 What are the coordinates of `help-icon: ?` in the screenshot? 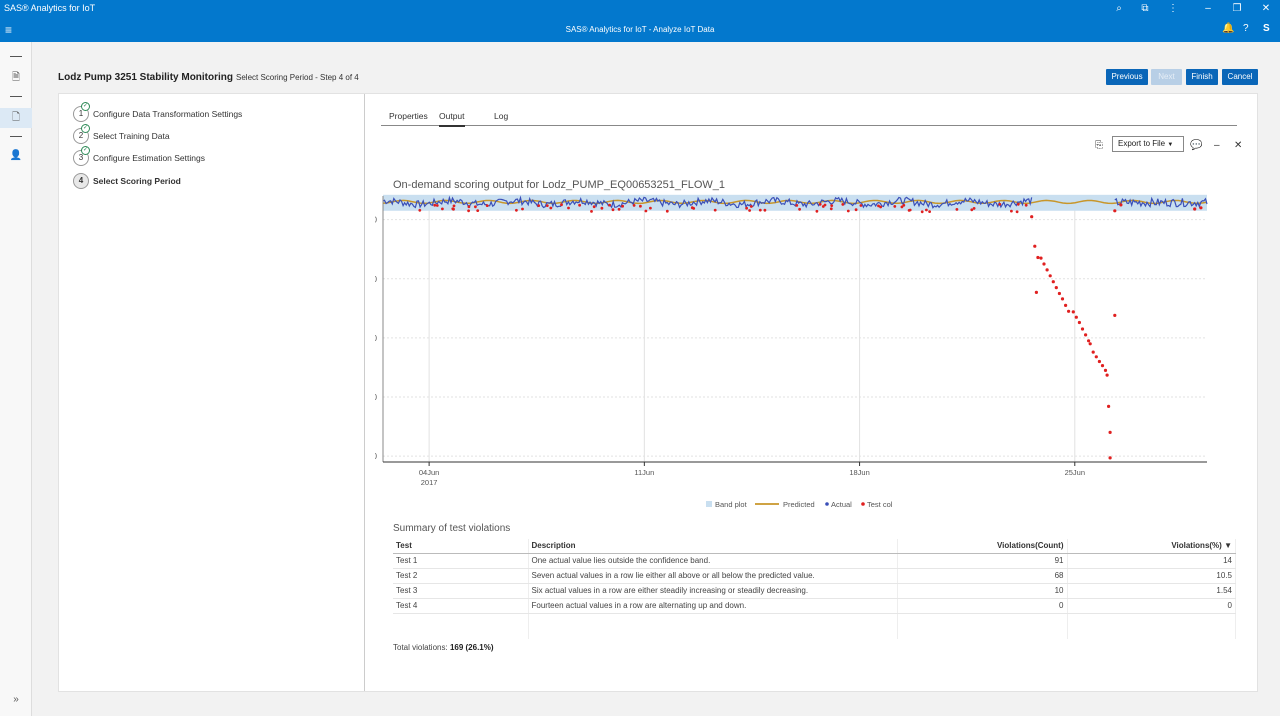 It's located at (1246, 28).